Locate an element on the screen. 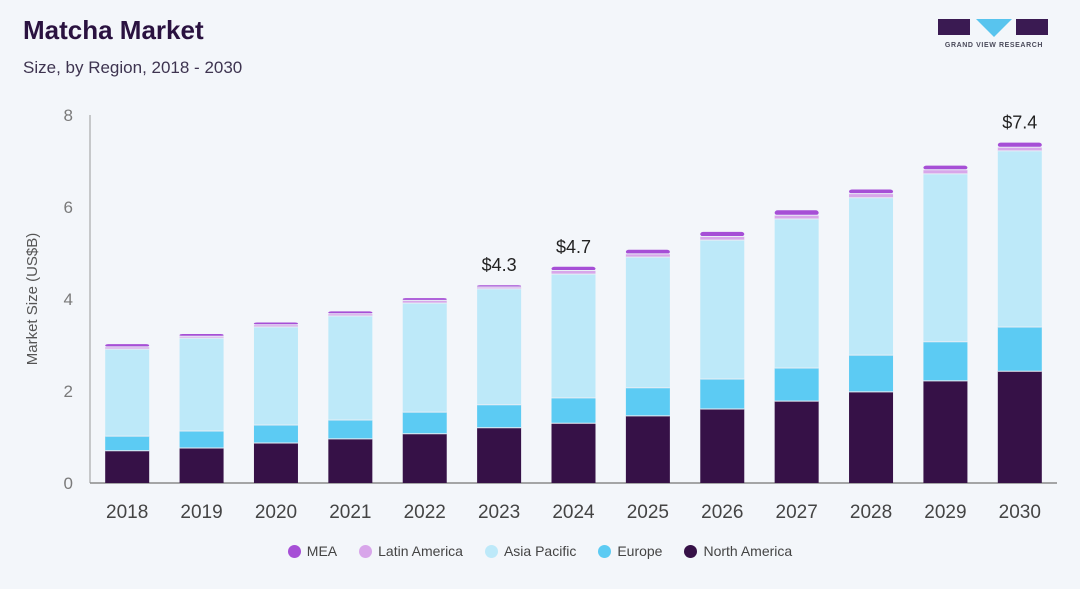  x-tick-label: 2021 is located at coordinates (350, 512).